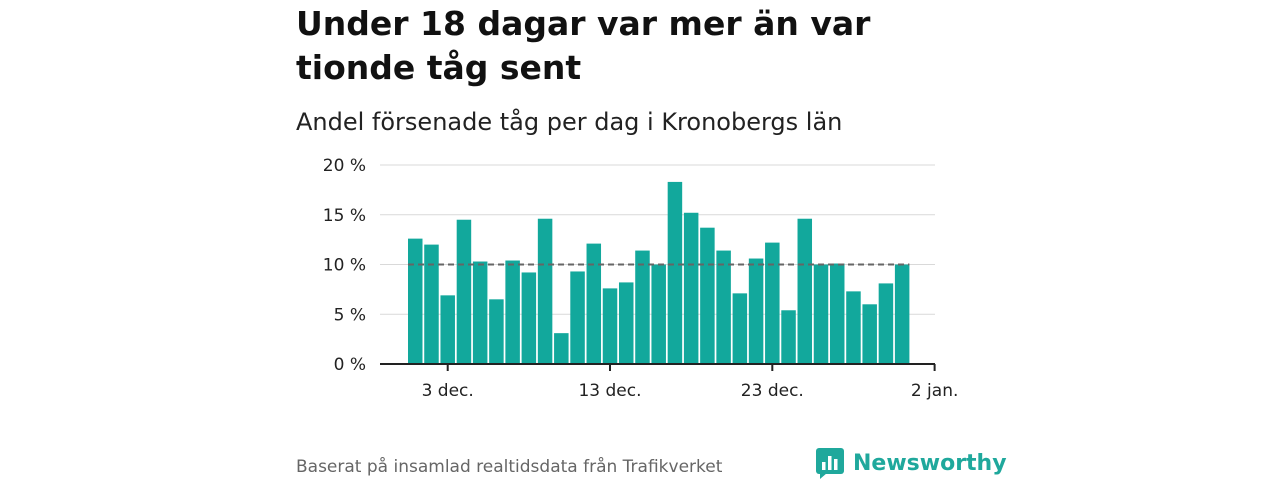 This screenshot has width=1280, height=480. I want to click on bars, so click(659, 272).